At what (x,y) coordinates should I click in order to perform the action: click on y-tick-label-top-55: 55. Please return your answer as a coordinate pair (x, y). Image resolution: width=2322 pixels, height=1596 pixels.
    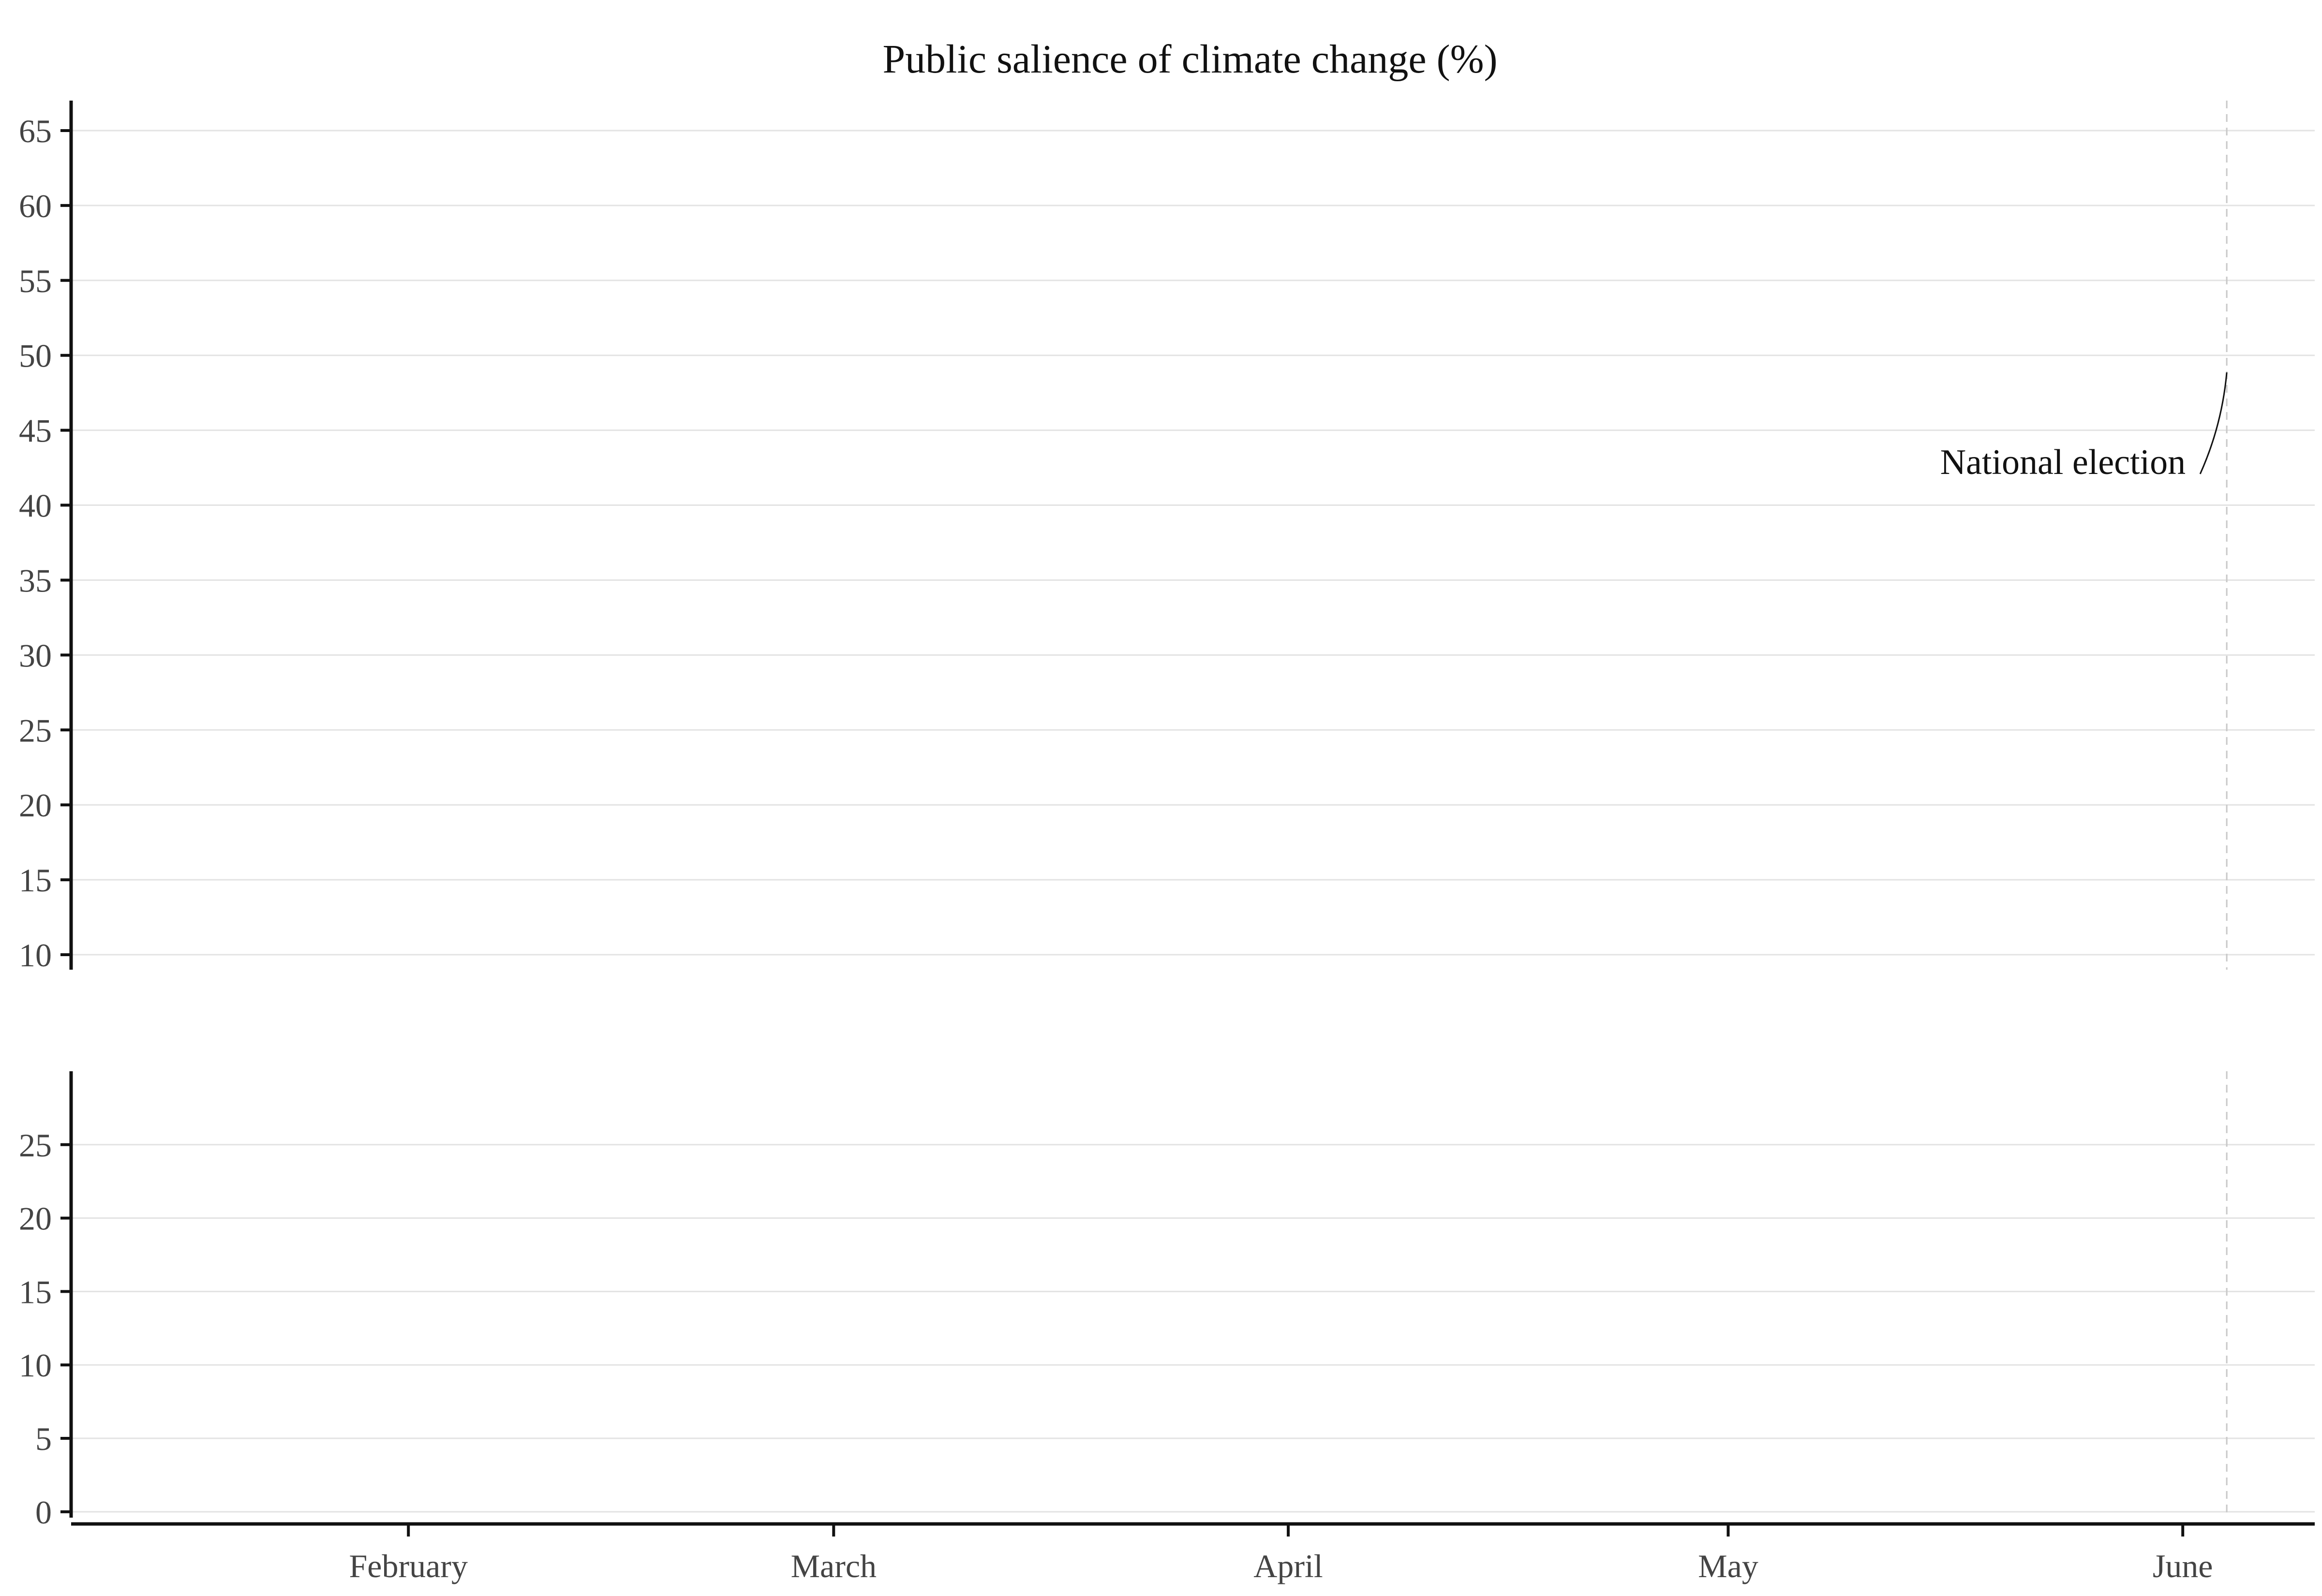
    Looking at the image, I should click on (35, 281).